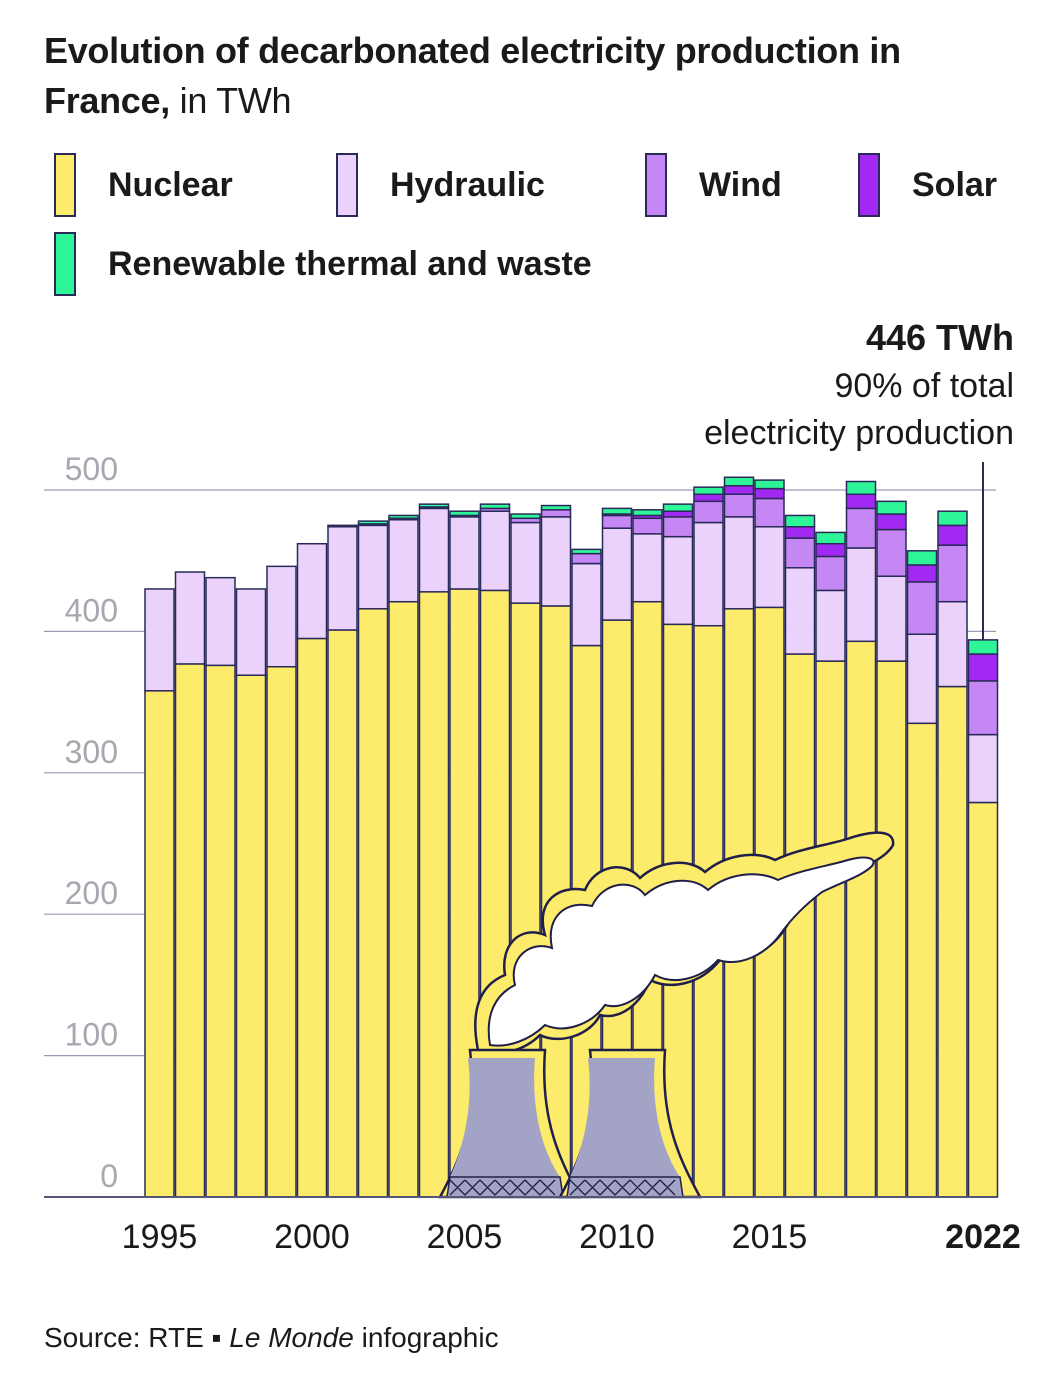 The height and width of the screenshot is (1387, 1051). I want to click on bar-2004-hydraulic, so click(434, 550).